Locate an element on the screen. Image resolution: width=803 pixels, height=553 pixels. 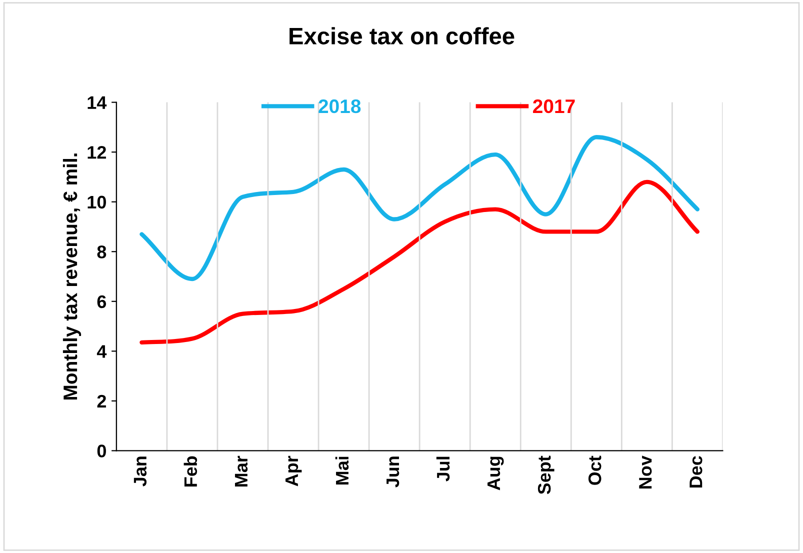
x-tick-label: Sept is located at coordinates (546, 475).